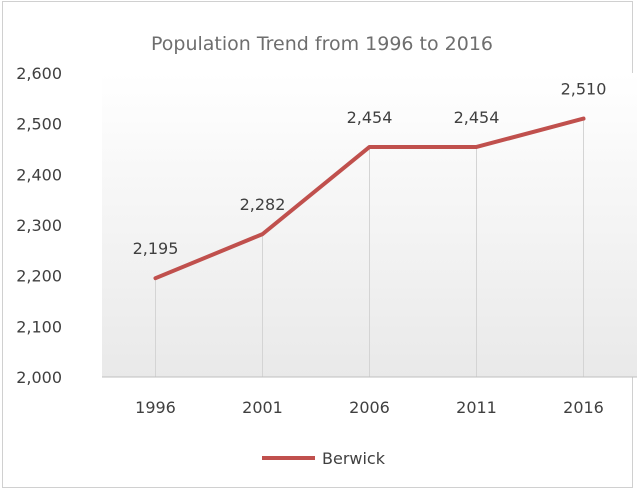 The image size is (637, 491). I want to click on chart-title: Population Trend from 1996 to 2016, so click(322, 44).